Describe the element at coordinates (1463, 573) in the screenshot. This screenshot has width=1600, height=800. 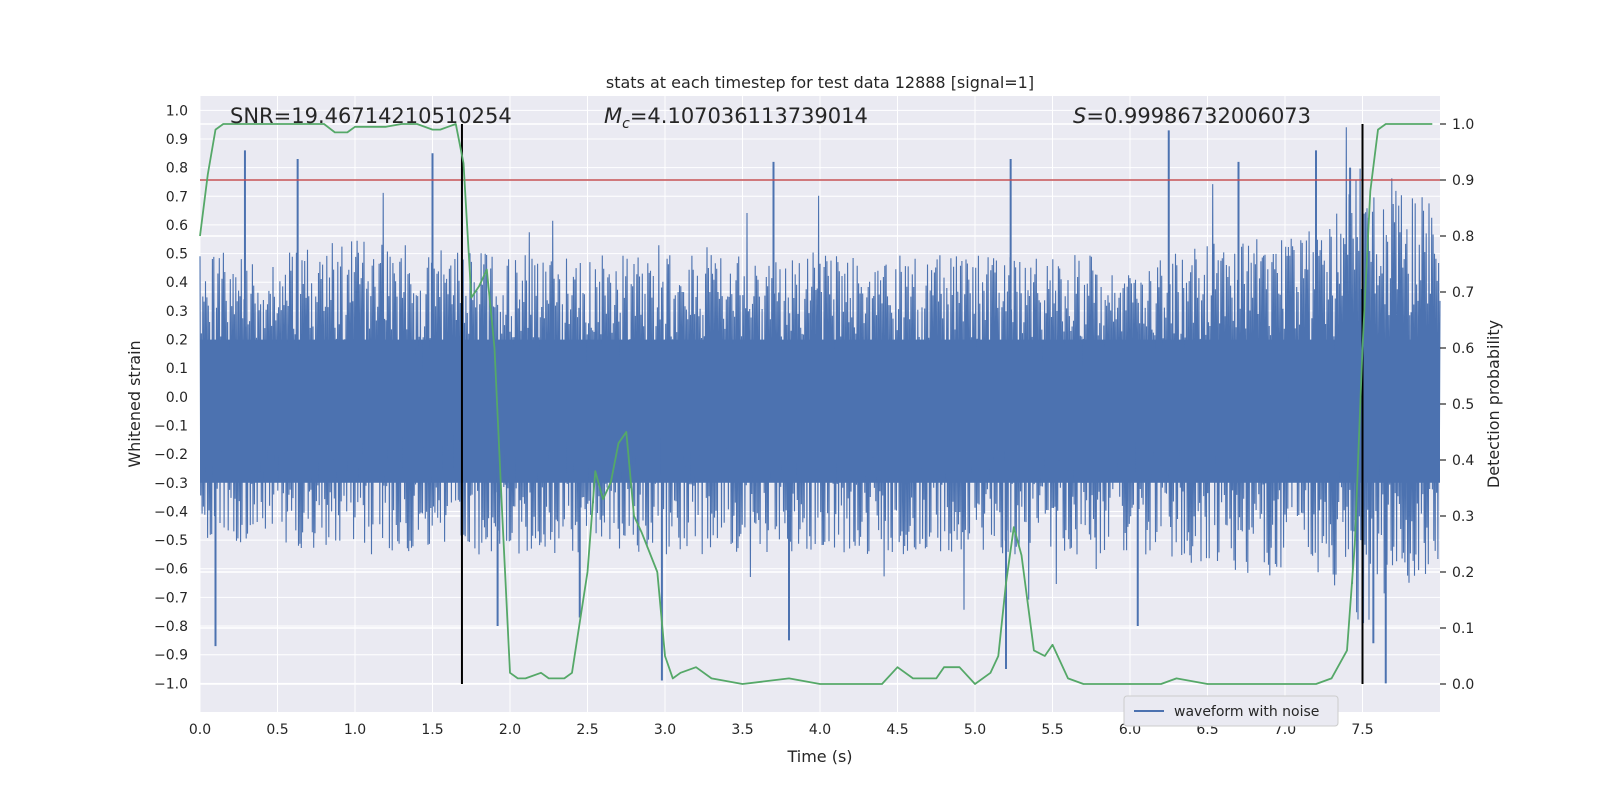
I see `y2-tick-label: 0.2` at that location.